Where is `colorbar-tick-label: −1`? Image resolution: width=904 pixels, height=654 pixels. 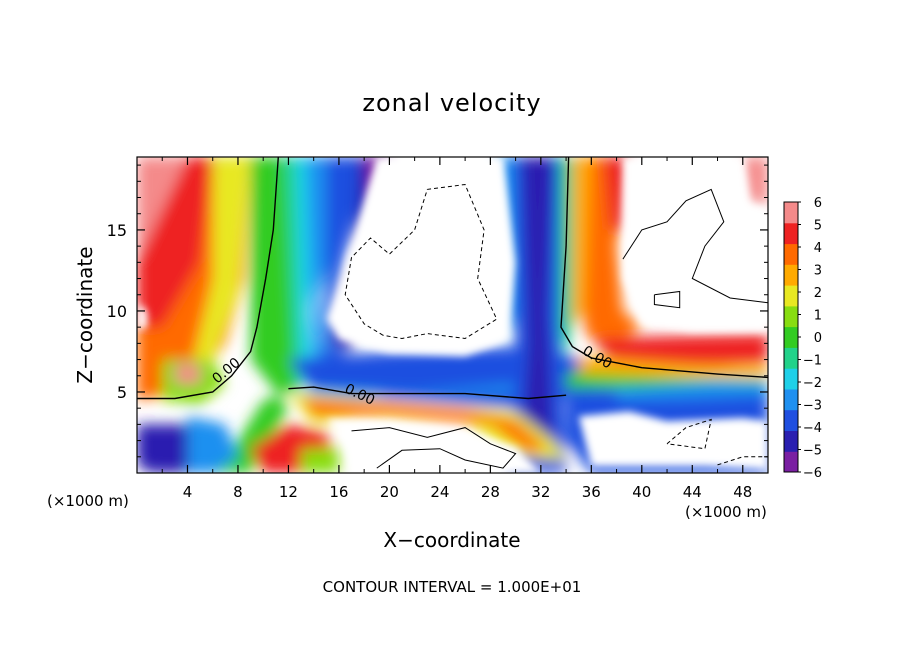 colorbar-tick-label: −1 is located at coordinates (812, 361).